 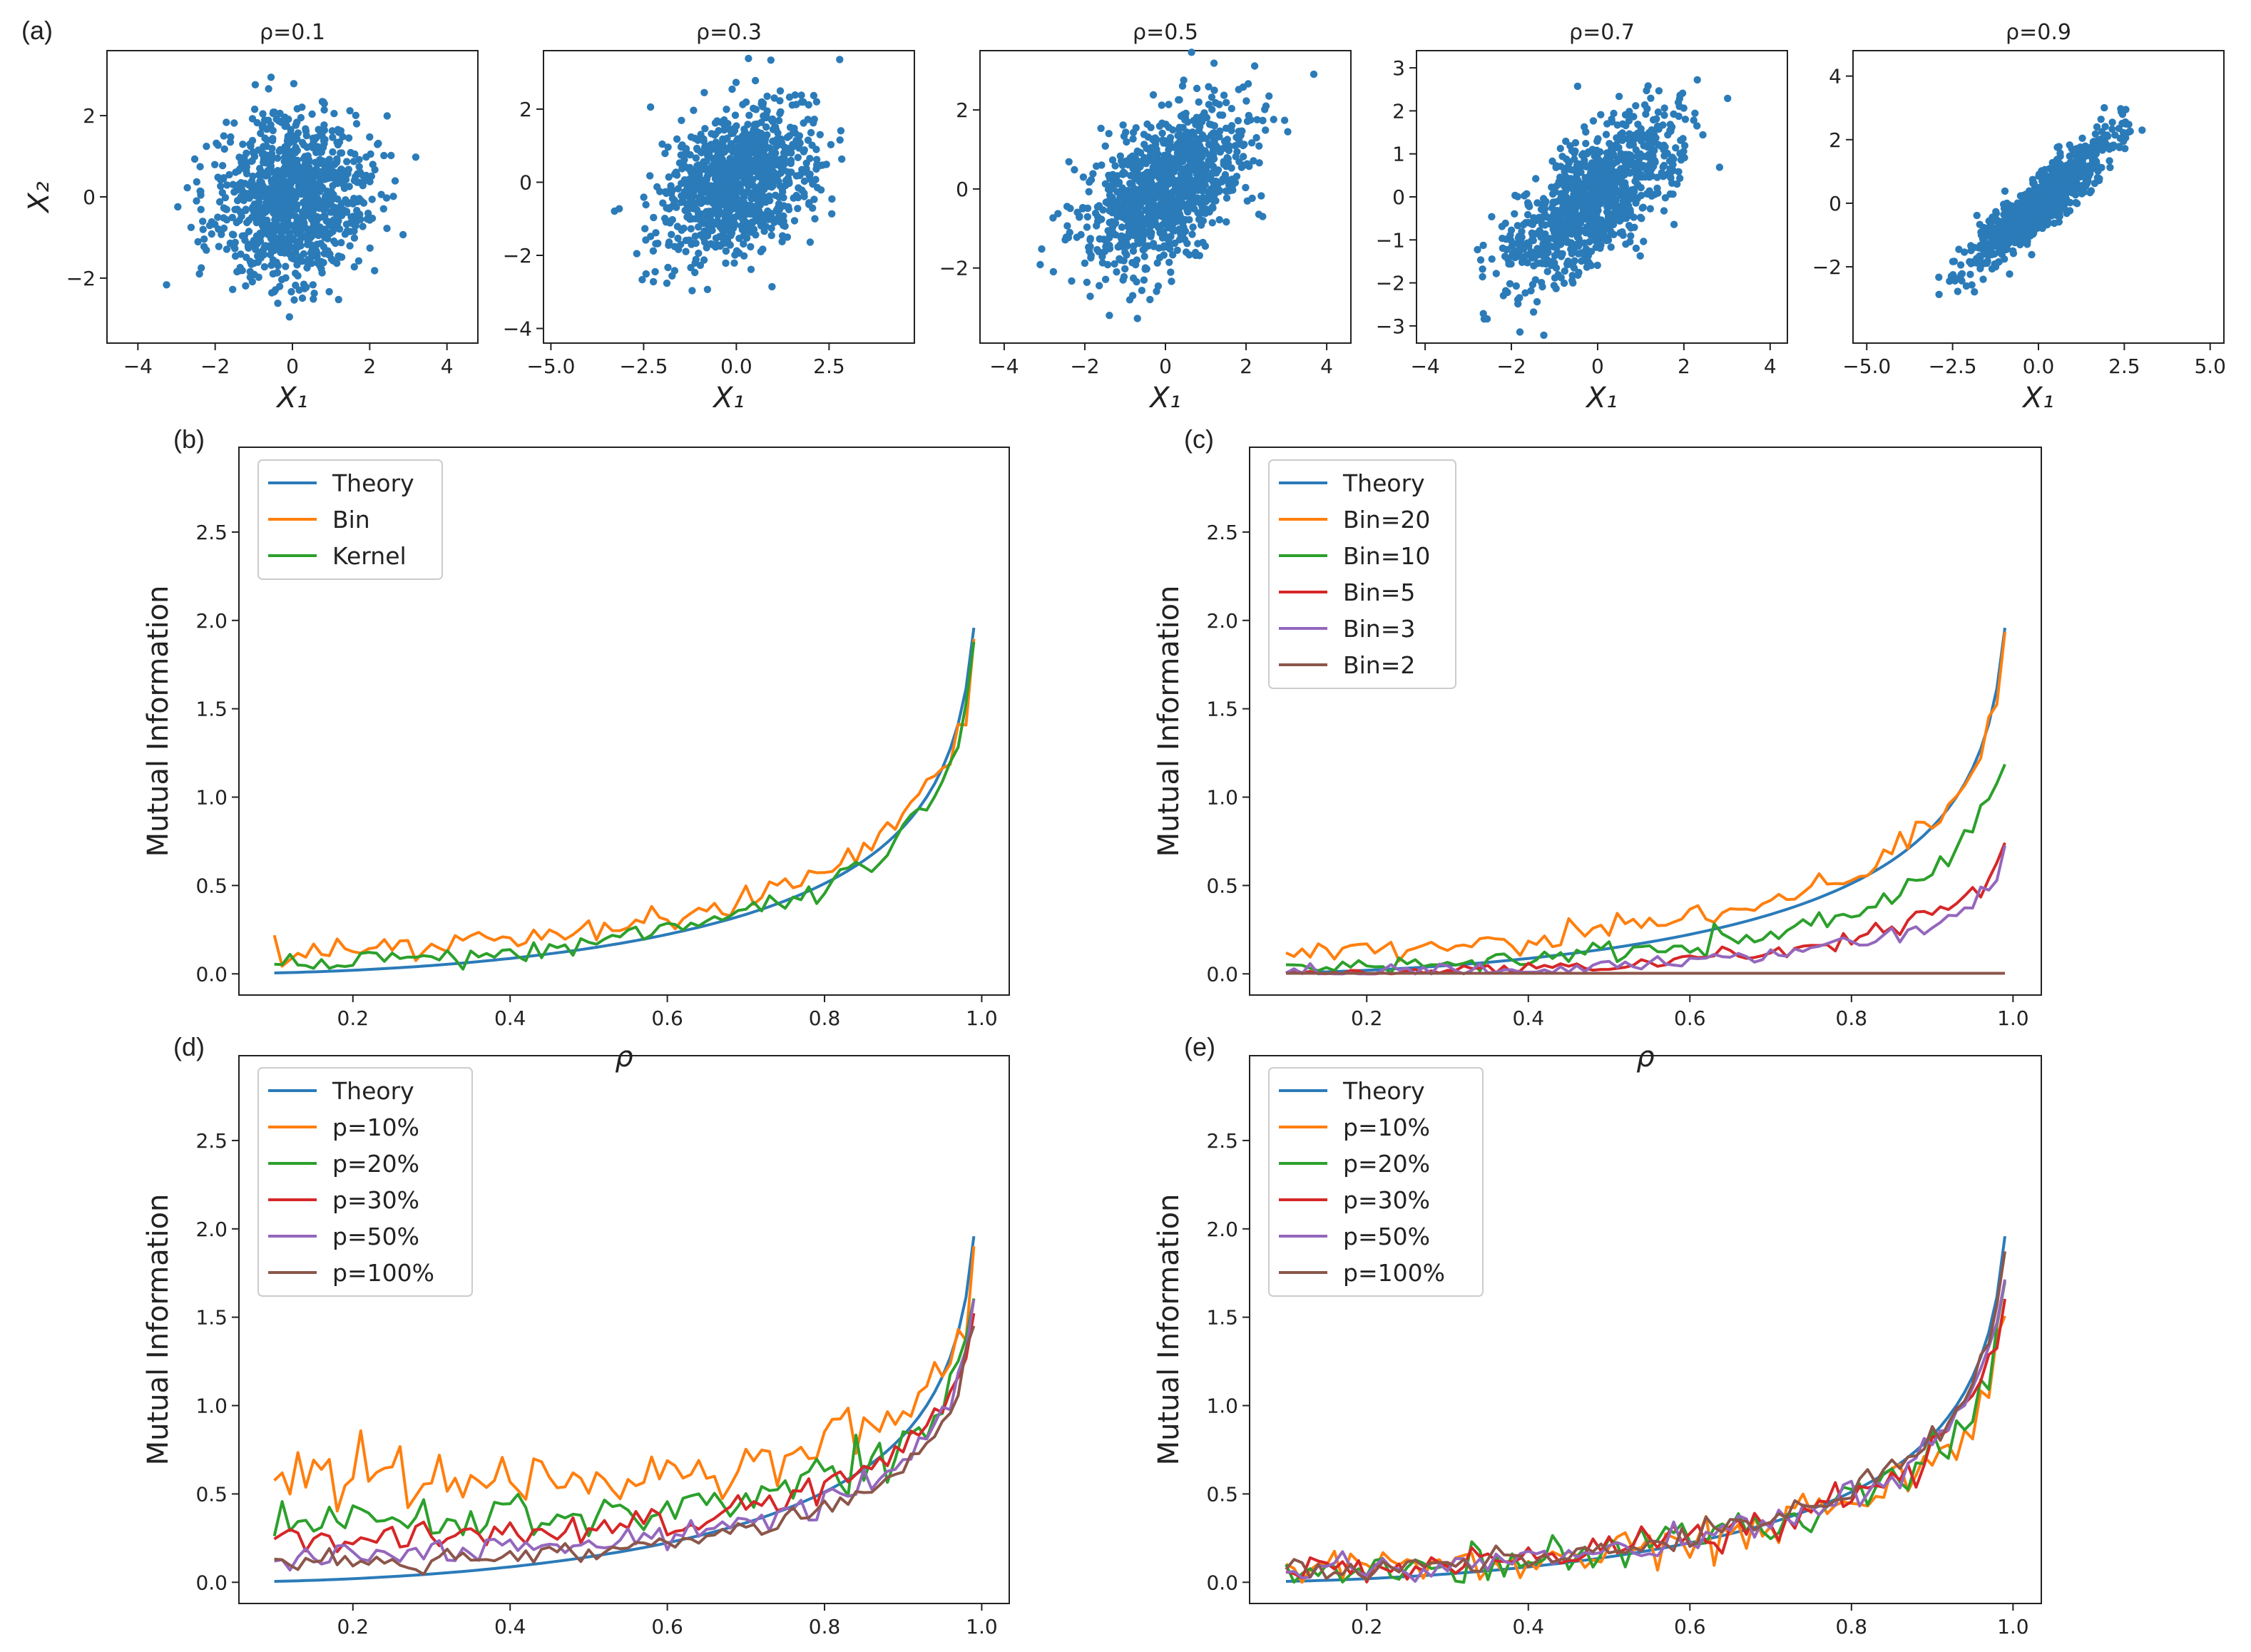 What do you see at coordinates (2039, 367) in the screenshot?
I see `x-tick-label: 0.0` at bounding box center [2039, 367].